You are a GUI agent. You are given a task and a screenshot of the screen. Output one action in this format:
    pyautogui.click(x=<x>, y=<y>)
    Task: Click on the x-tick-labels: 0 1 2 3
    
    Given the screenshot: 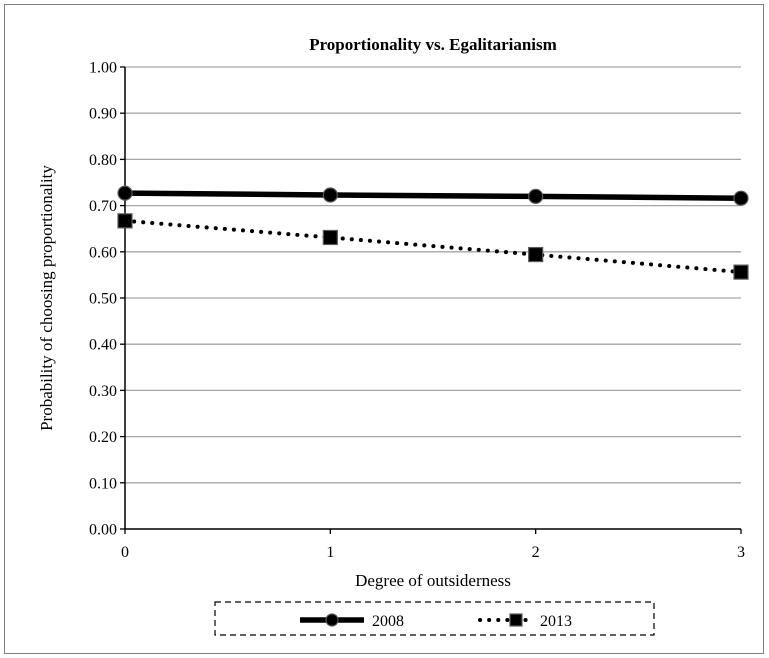 What is the action you would take?
    pyautogui.click(x=433, y=552)
    